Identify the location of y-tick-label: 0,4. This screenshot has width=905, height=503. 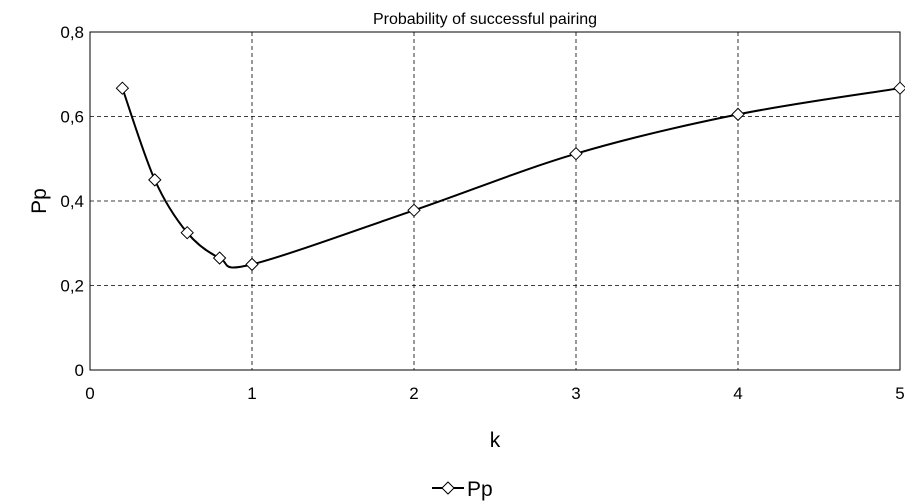
(72, 201).